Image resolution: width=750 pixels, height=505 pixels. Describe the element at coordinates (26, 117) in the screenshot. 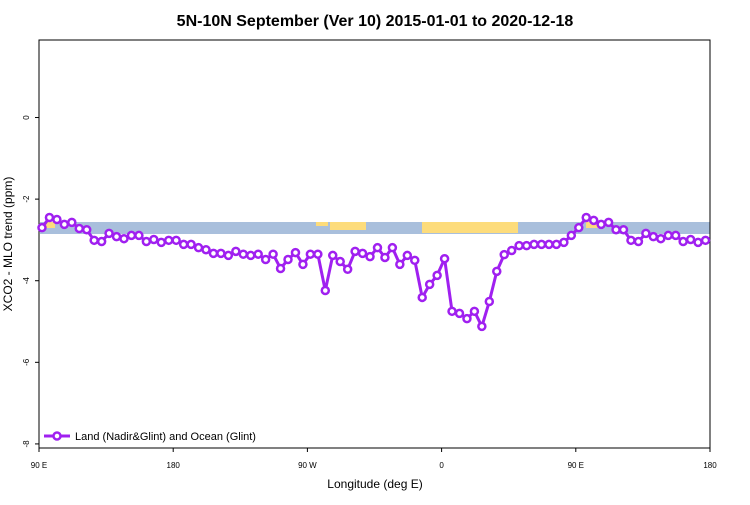

I see `y-tick-label: 0` at that location.